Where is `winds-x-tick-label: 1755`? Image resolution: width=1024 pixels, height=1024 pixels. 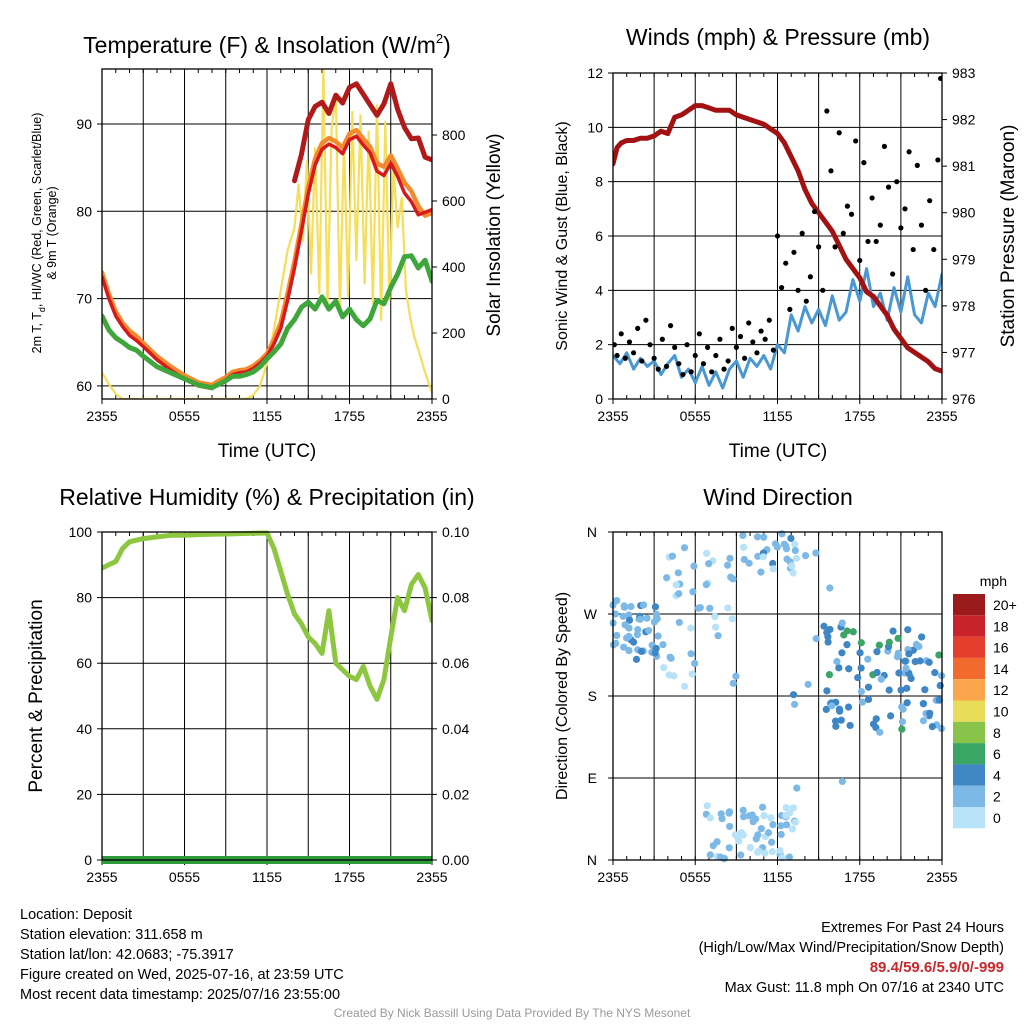 winds-x-tick-label: 1755 is located at coordinates (859, 416).